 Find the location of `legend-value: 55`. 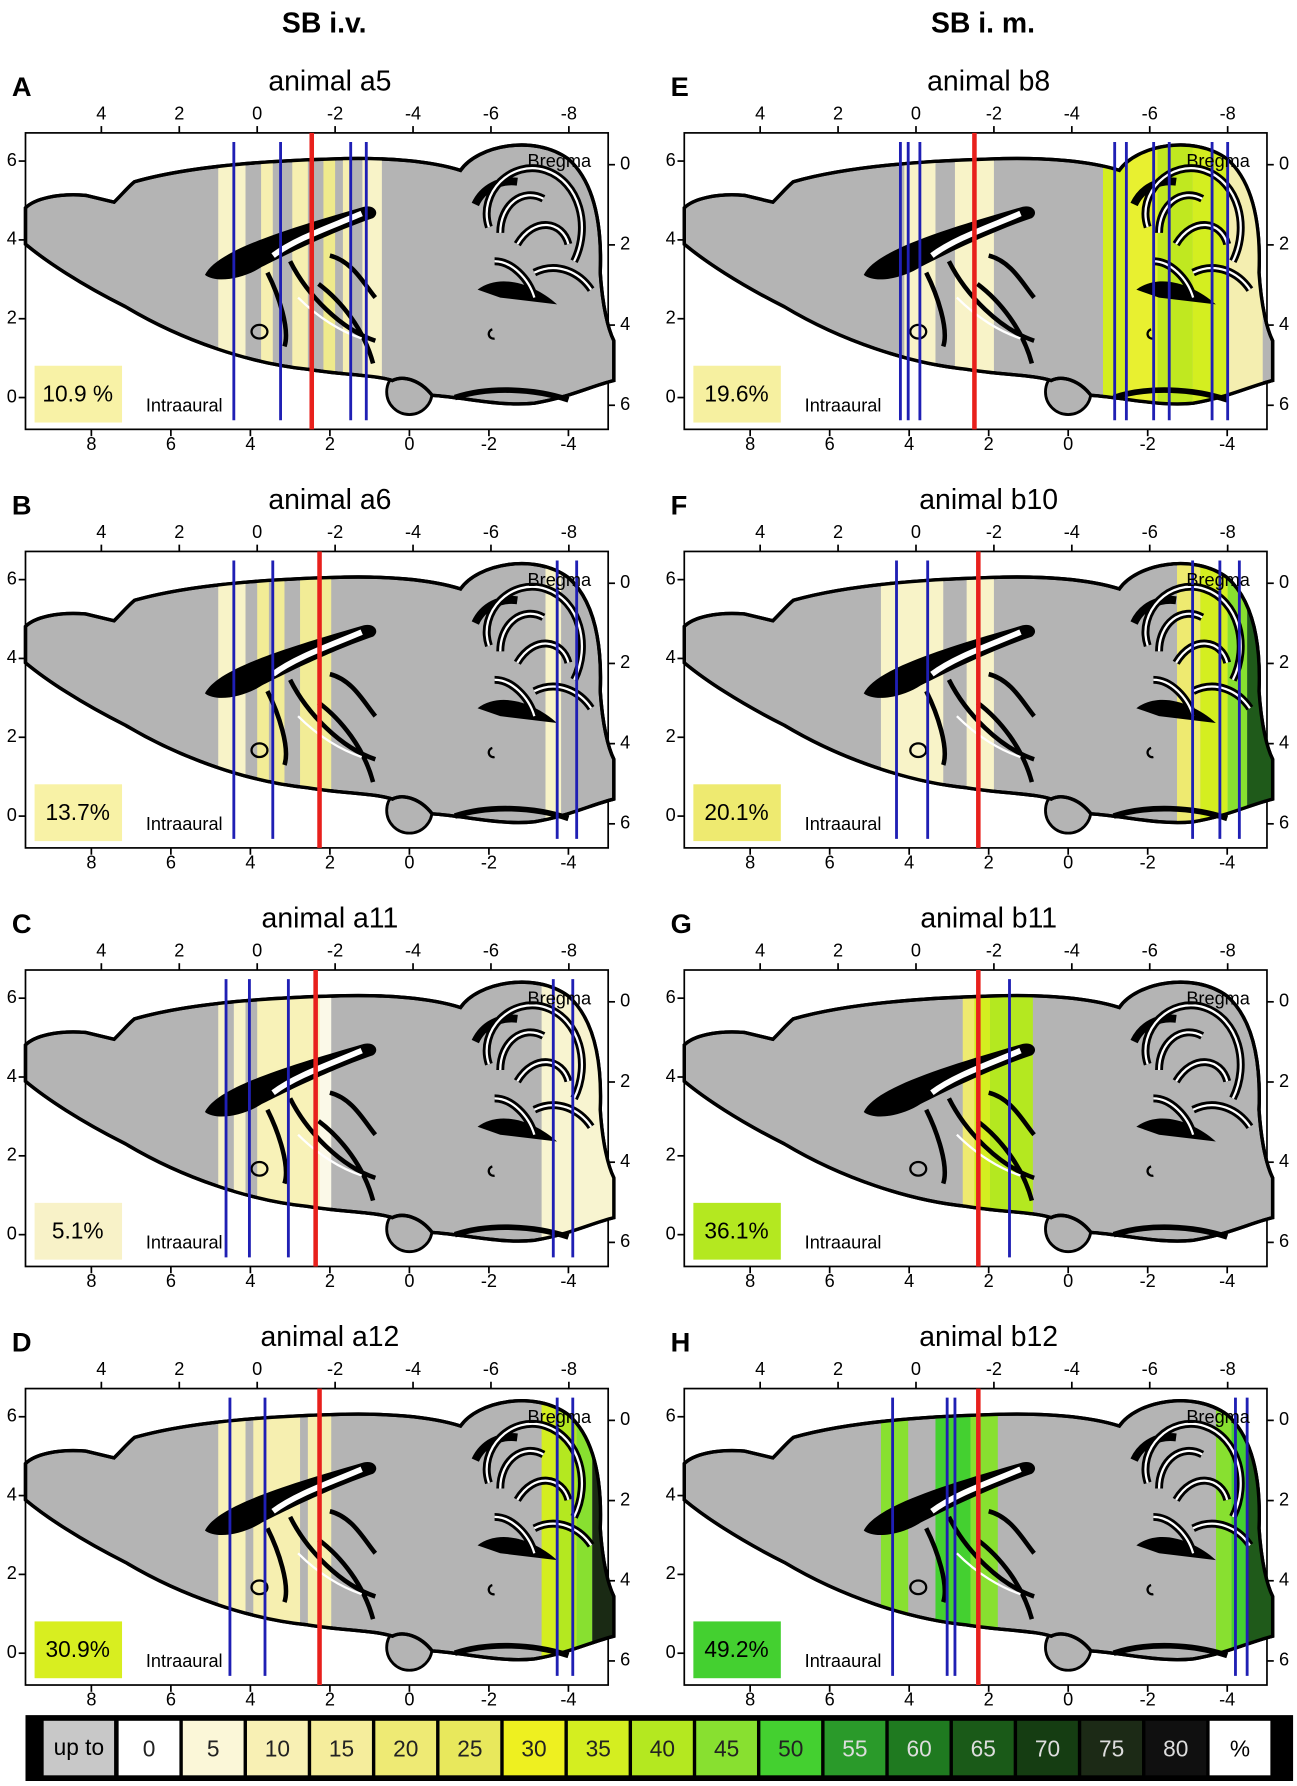

legend-value: 55 is located at coordinates (854, 1748).